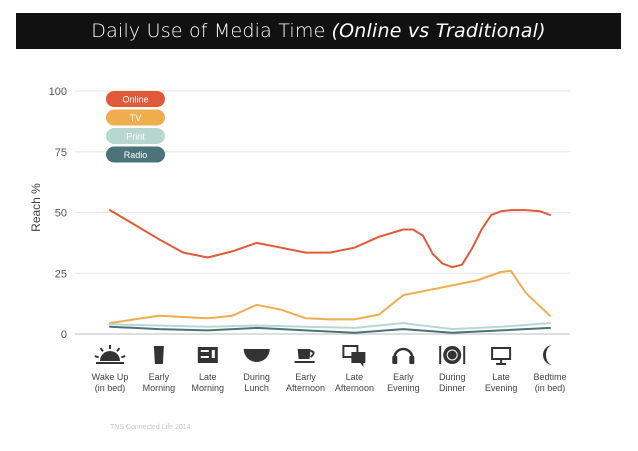 The height and width of the screenshot is (451, 638). I want to click on y-tick-label: 0, so click(64, 335).